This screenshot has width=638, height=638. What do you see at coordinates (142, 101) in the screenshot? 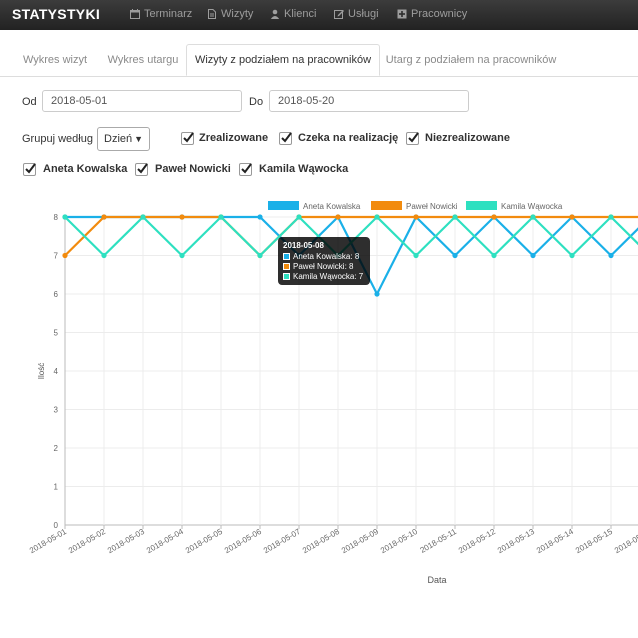
I see `from-date-input: 2018-05-01` at bounding box center [142, 101].